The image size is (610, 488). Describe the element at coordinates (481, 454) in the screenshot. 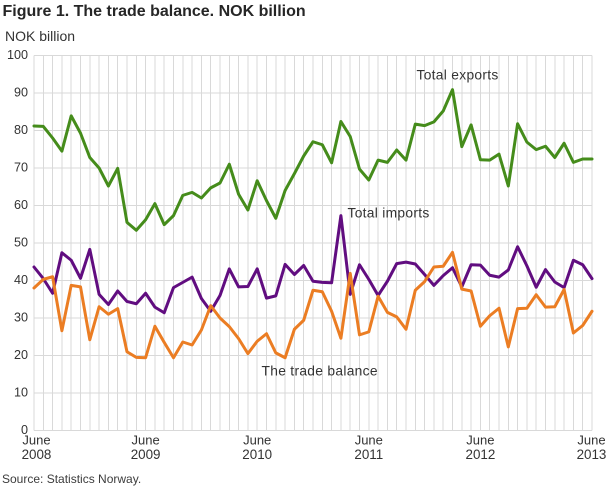

I see `svg-text: 2012` at that location.